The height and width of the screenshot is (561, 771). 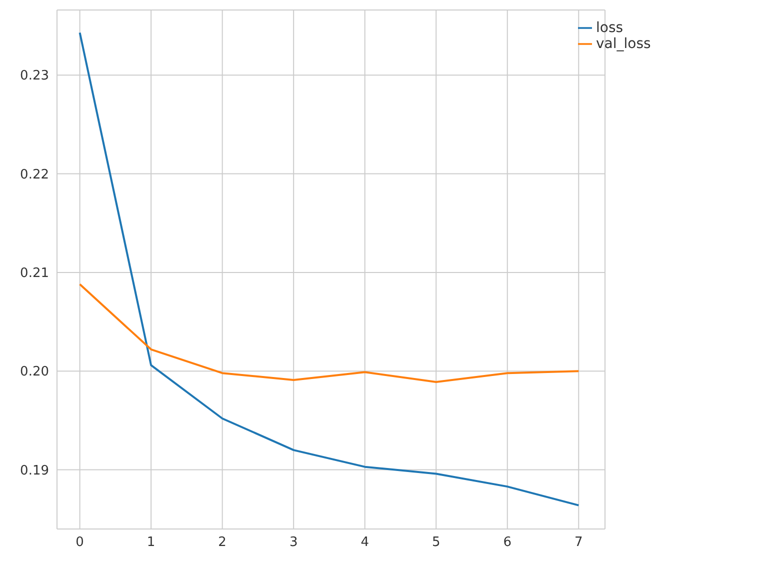 I want to click on x-tick-label: 6, so click(x=507, y=542).